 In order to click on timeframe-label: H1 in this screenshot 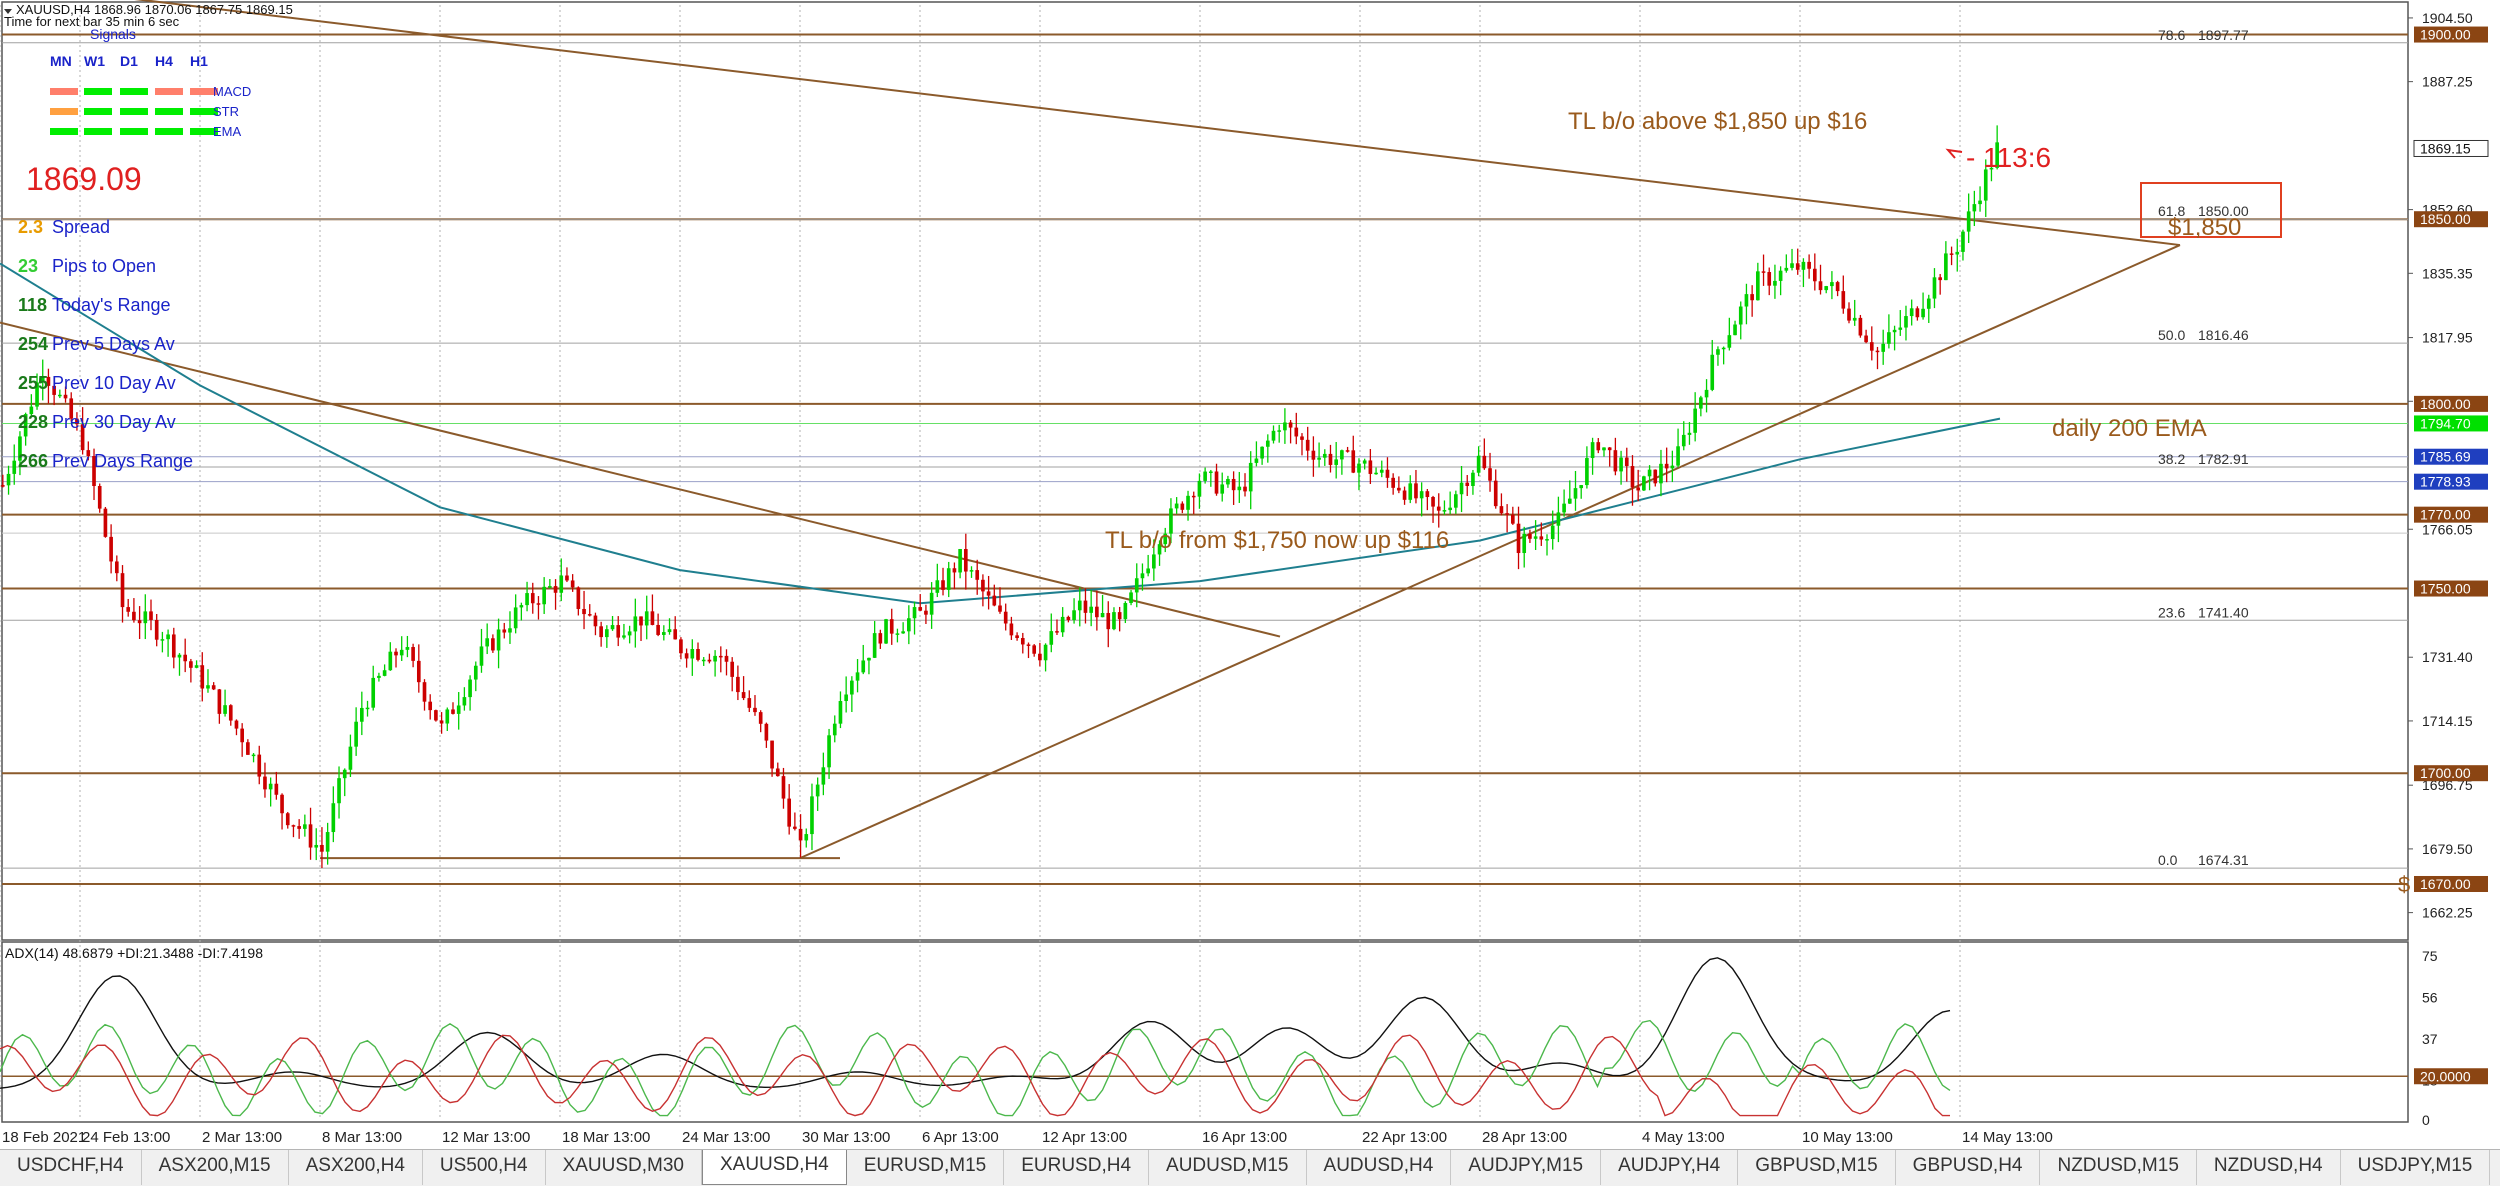, I will do `click(199, 61)`.